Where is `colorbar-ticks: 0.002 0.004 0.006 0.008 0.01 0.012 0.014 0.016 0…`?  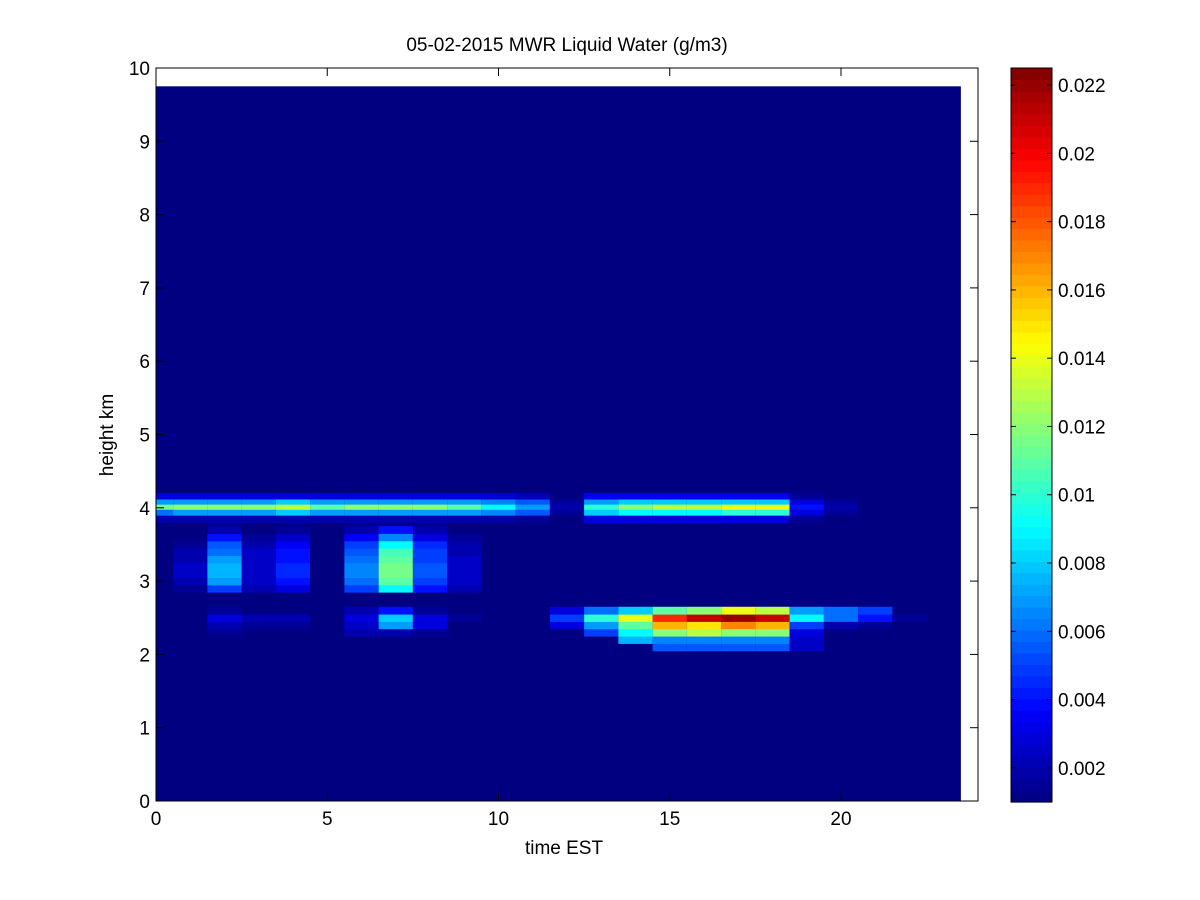 colorbar-ticks: 0.002 0.004 0.006 0.008 0.01 0.012 0.014 0.016 0… is located at coordinates (1058, 428).